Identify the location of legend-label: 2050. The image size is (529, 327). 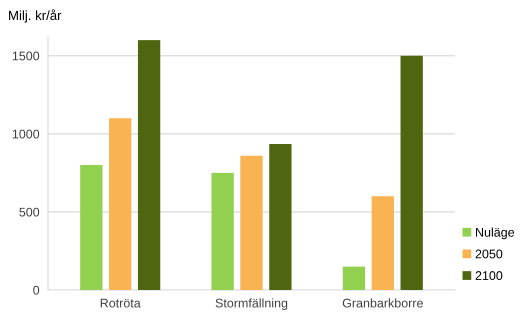
(489, 254).